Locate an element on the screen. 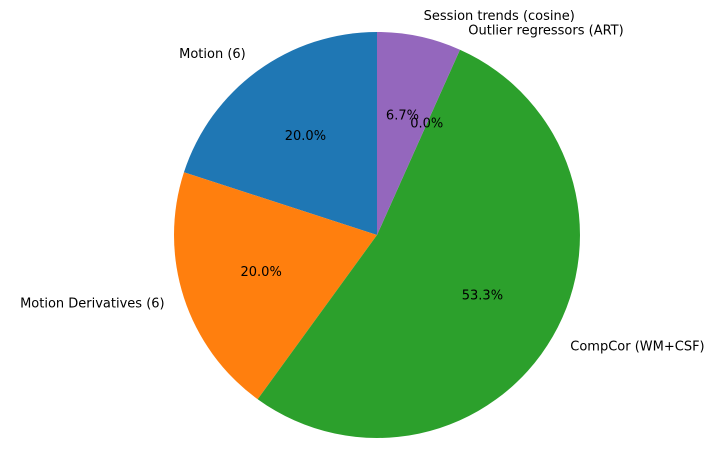 The height and width of the screenshot is (469, 724). percent-label-session-trends-cosine: 6.7% is located at coordinates (402, 115).